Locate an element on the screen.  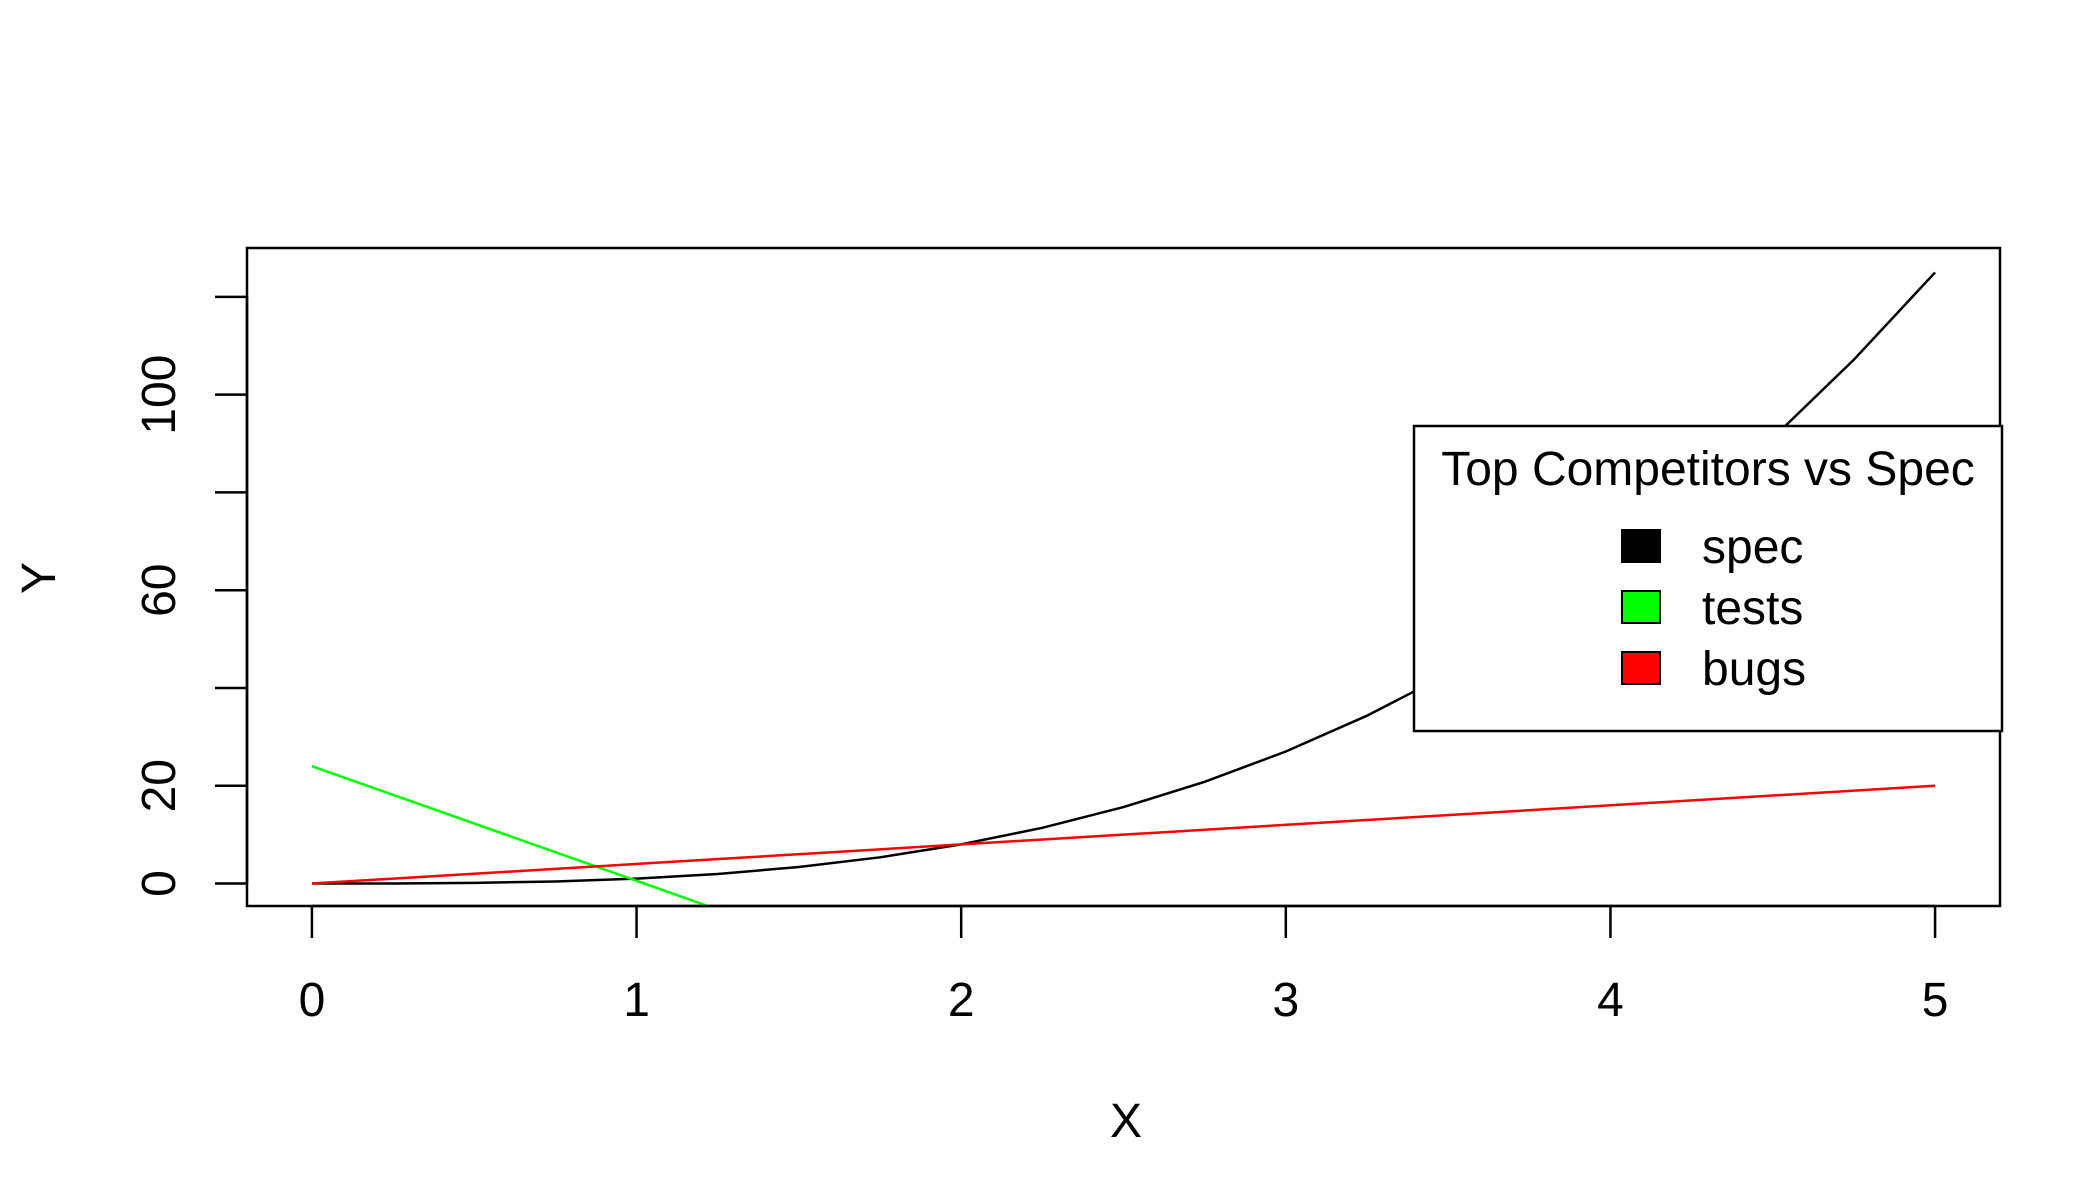
legend-label-tests: tests is located at coordinates (1752, 608).